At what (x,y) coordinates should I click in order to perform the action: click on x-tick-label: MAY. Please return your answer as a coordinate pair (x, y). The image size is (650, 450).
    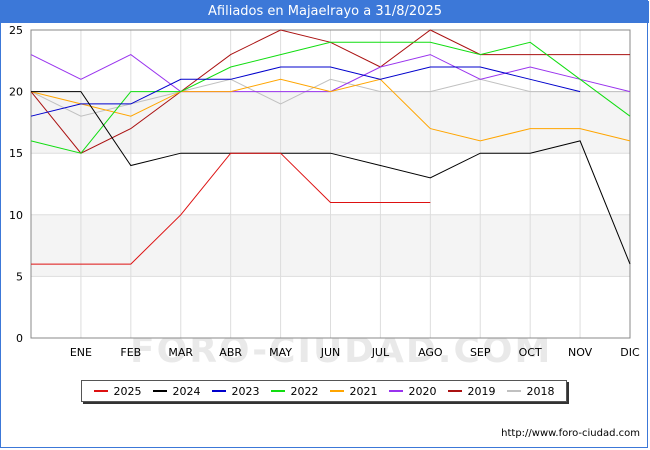
    Looking at the image, I should click on (280, 352).